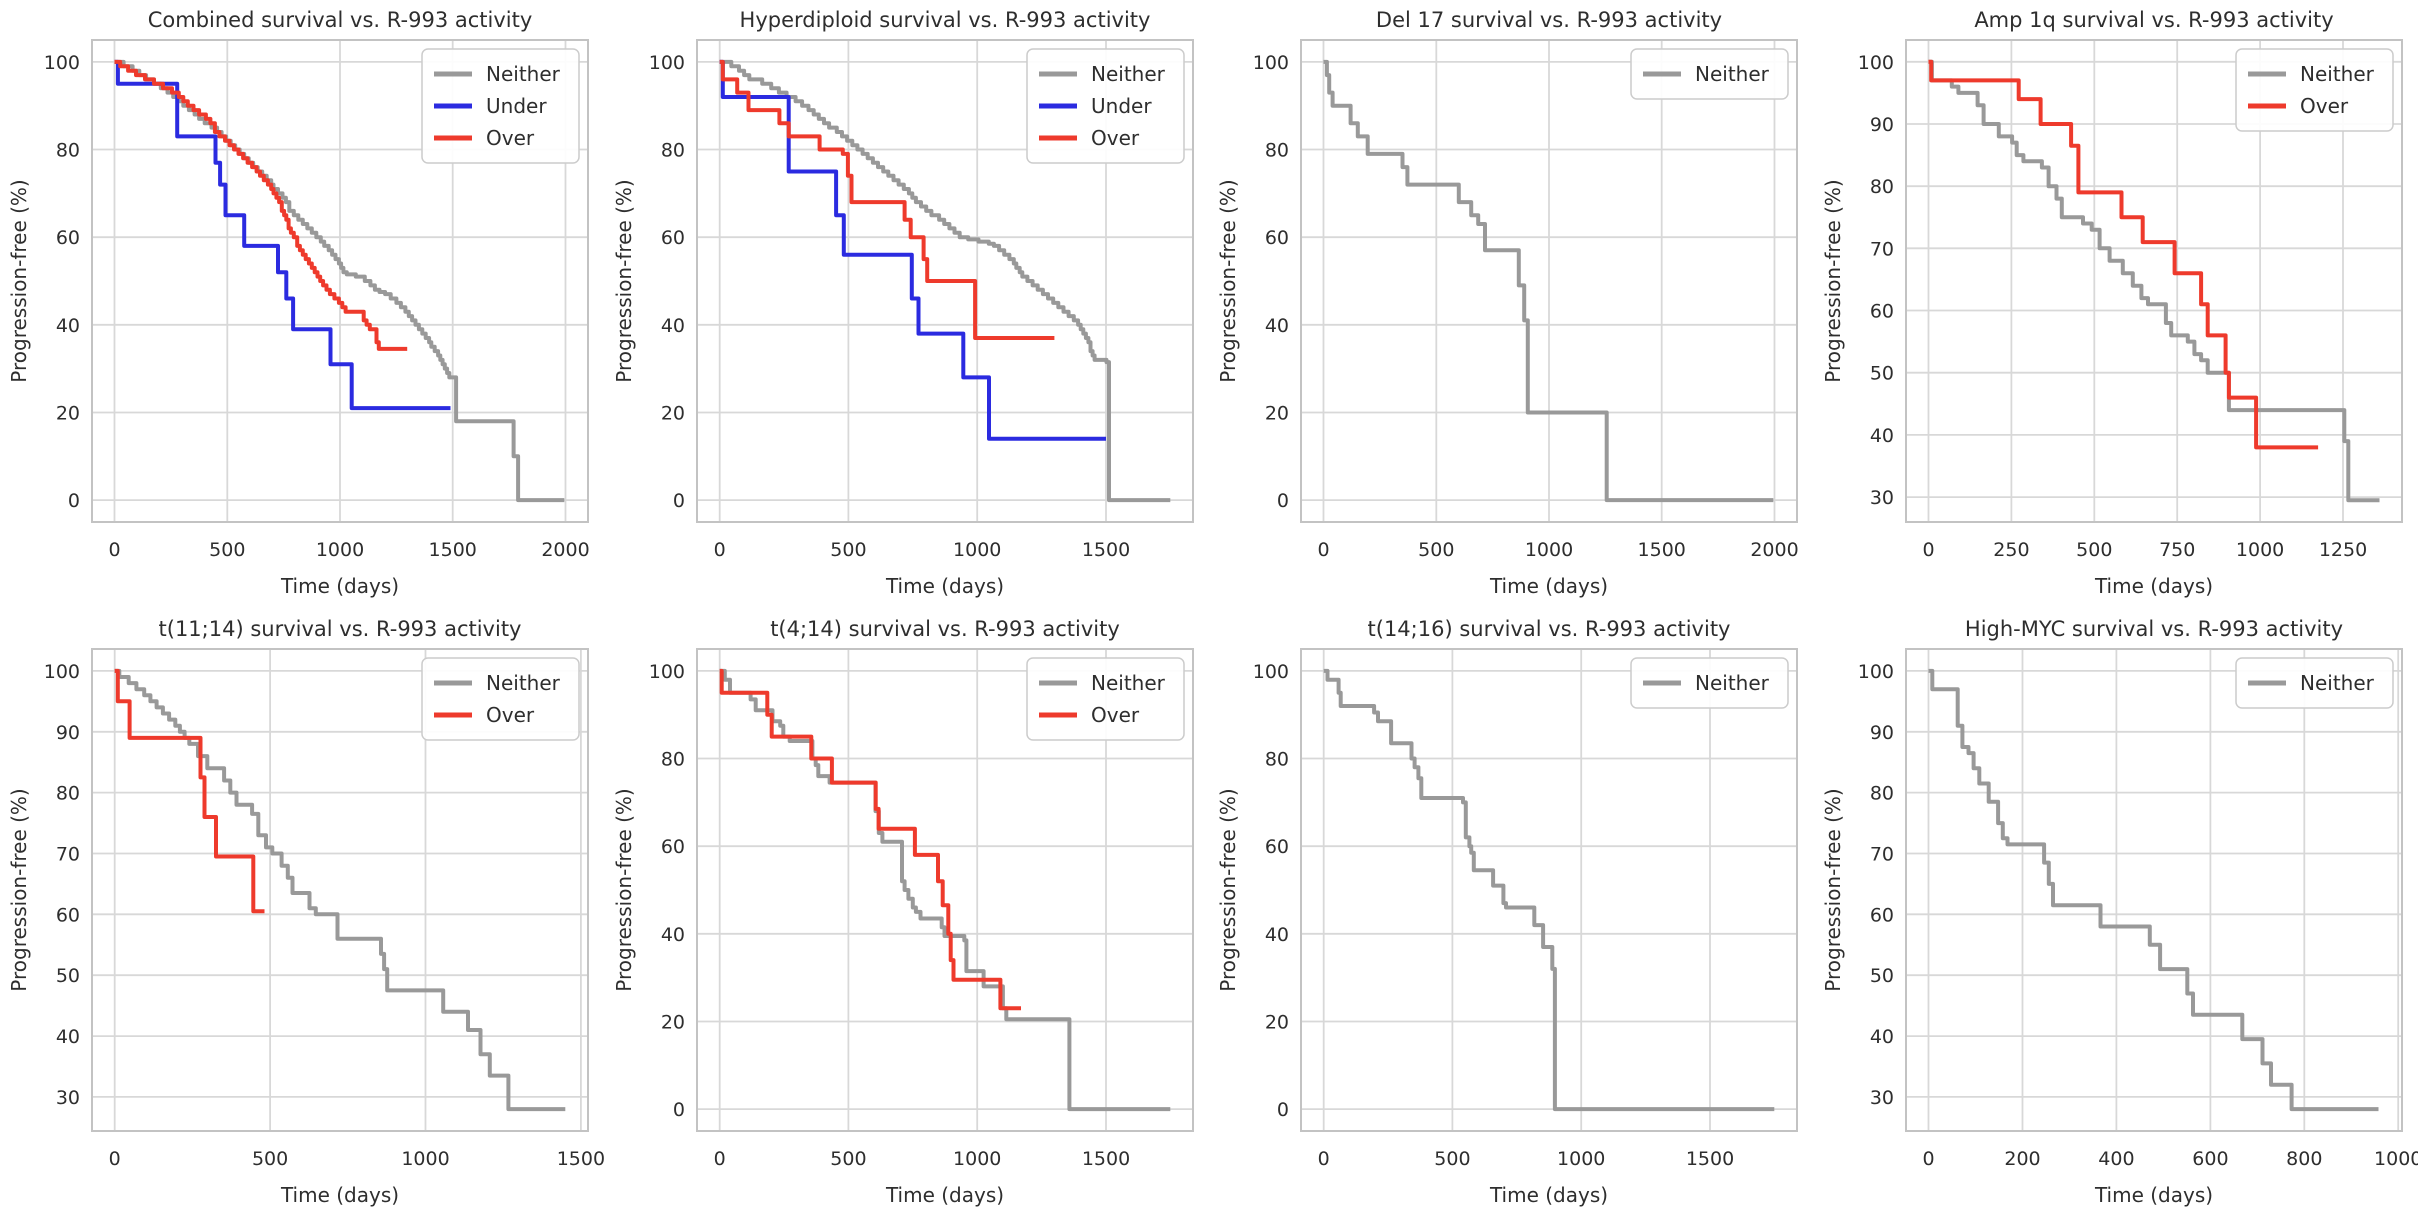 Image resolution: width=2418 pixels, height=1222 pixels. Describe the element at coordinates (340, 20) in the screenshot. I see `chart-title: Combined survival vs. R-993 activity` at that location.